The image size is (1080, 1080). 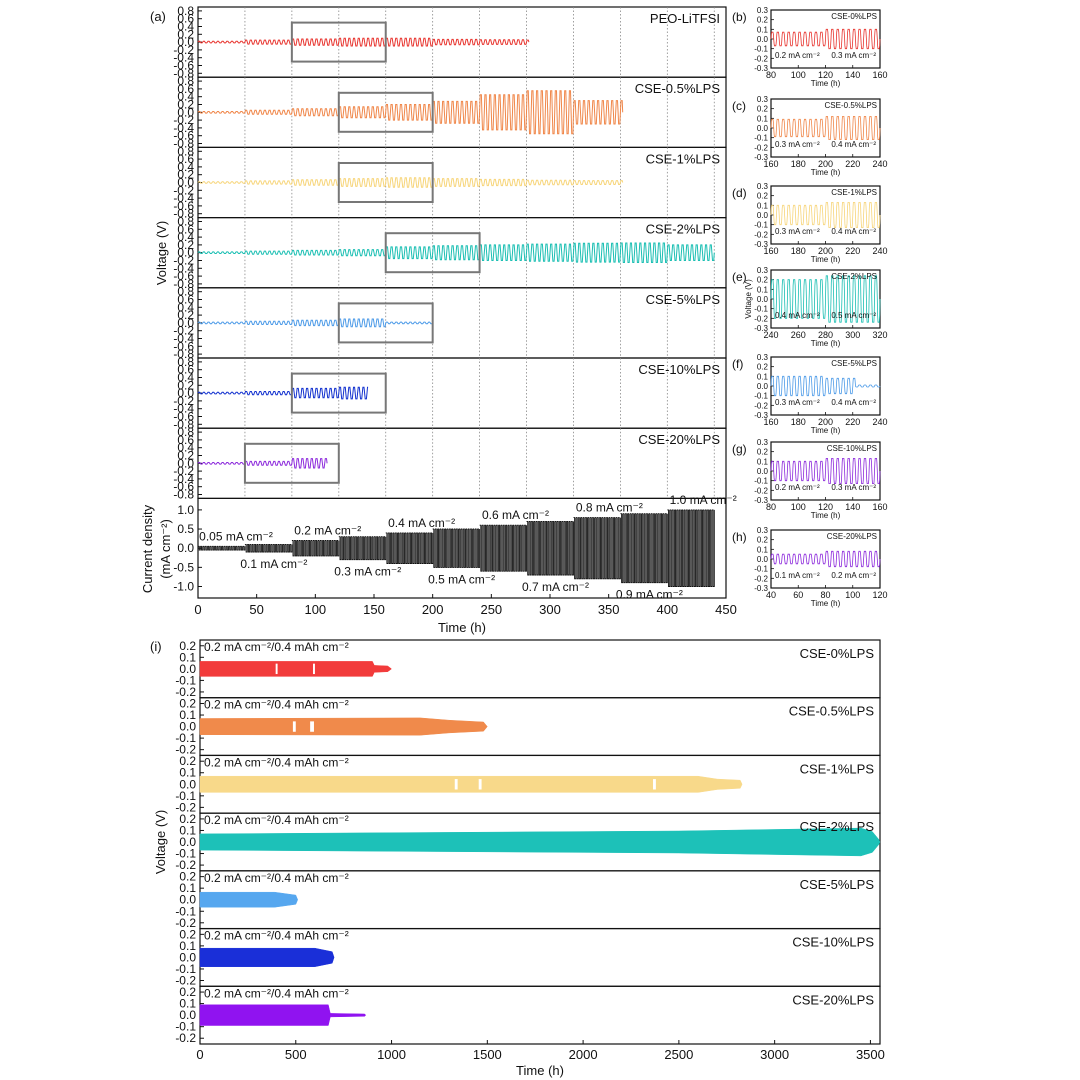 I want to click on current-ylabel-line1: Current density, so click(x=147, y=548).